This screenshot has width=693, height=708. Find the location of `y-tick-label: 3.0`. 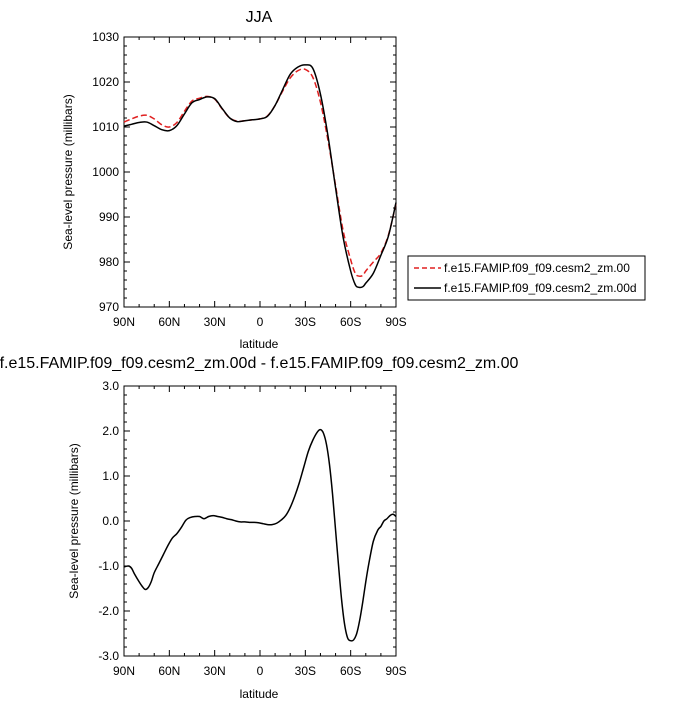

y-tick-label: 3.0 is located at coordinates (110, 386).